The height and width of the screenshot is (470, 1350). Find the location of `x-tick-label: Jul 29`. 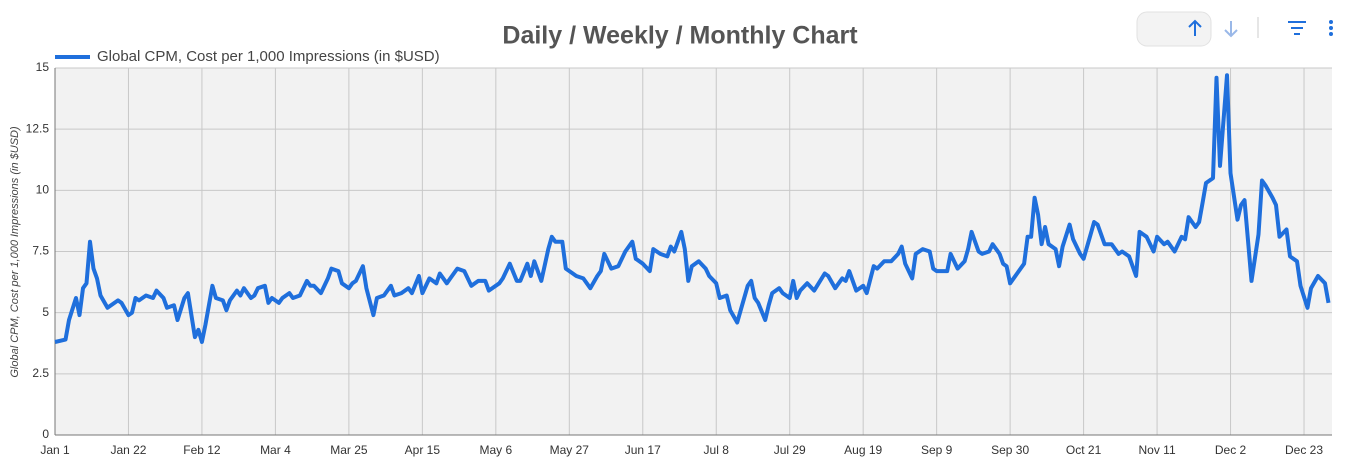

x-tick-label: Jul 29 is located at coordinates (790, 450).